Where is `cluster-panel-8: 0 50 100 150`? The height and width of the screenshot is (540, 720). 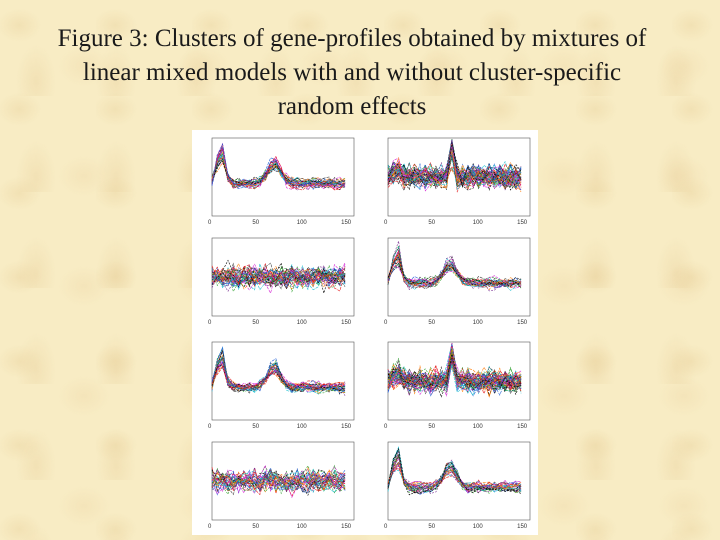 cluster-panel-8: 0 50 100 150 is located at coordinates (452, 483).